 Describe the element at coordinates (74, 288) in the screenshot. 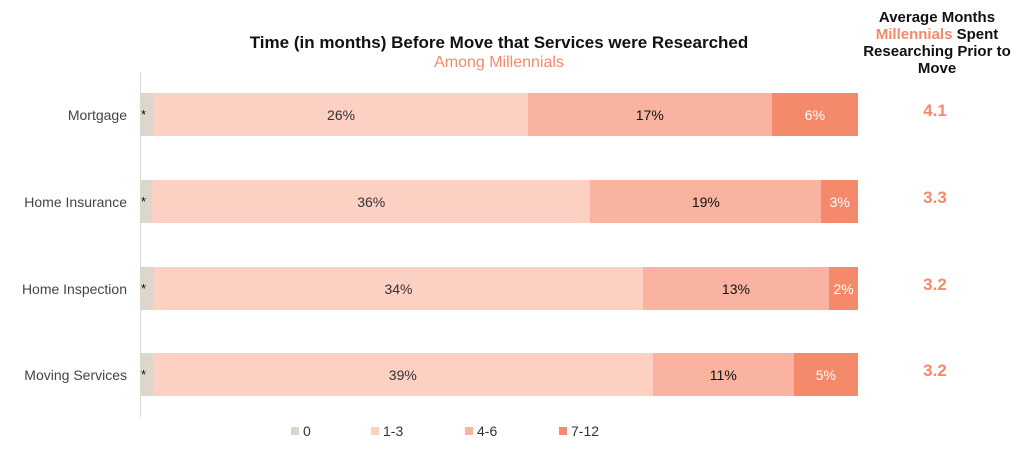

I see `category-label-2: Home Inspection` at that location.